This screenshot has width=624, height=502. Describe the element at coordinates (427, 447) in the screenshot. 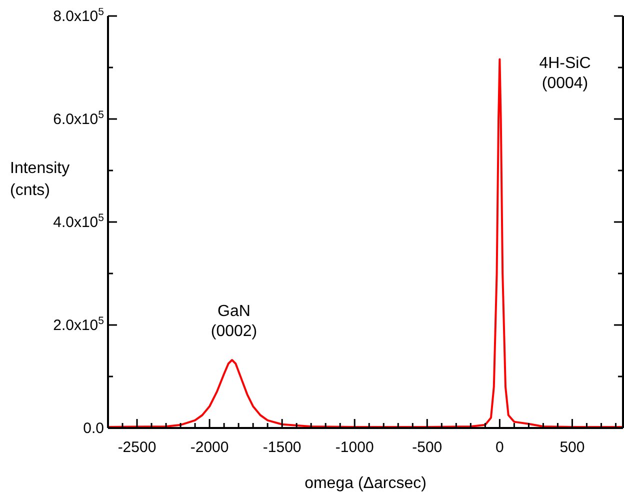

I see `x-tick-label: -500` at that location.